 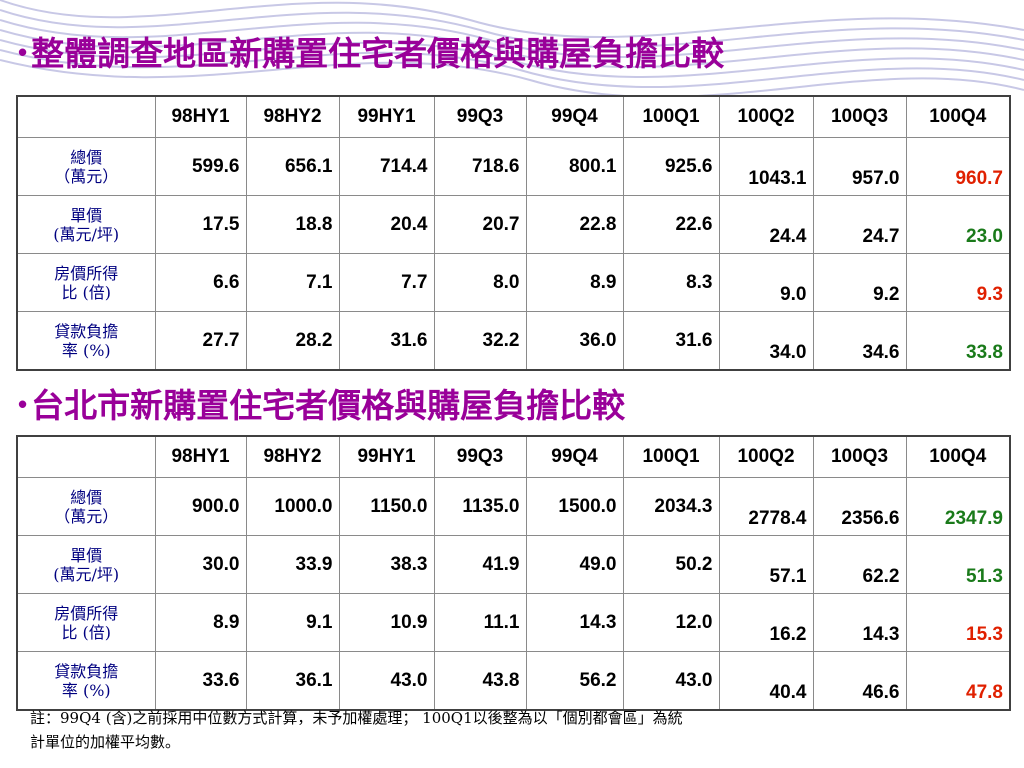 What do you see at coordinates (859, 224) in the screenshot?
I see `table-cell: 24.7` at bounding box center [859, 224].